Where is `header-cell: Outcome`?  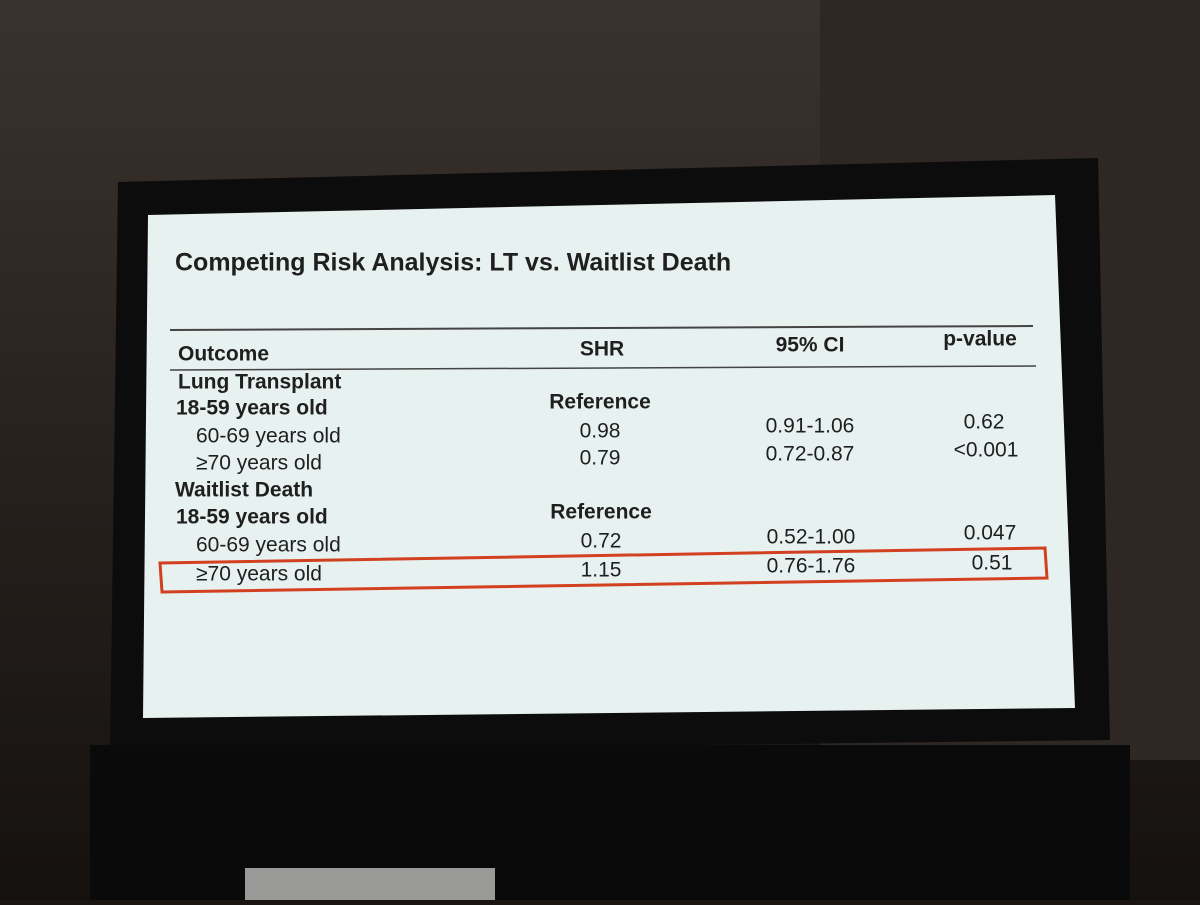 header-cell: Outcome is located at coordinates (223, 354).